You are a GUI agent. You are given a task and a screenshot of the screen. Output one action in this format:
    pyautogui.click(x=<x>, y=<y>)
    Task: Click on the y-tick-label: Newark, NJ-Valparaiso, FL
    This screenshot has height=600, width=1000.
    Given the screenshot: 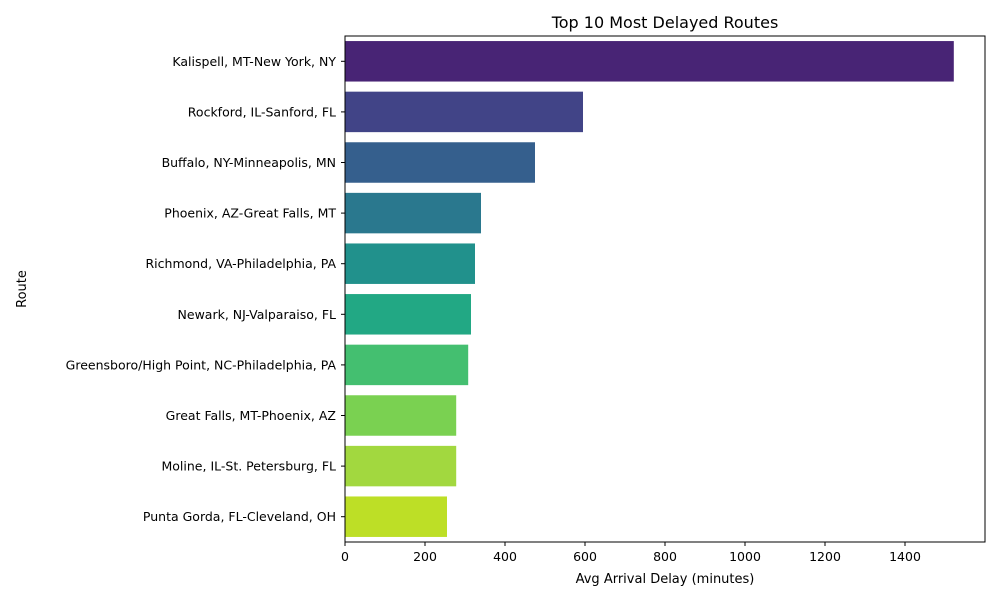 What is the action you would take?
    pyautogui.click(x=257, y=314)
    